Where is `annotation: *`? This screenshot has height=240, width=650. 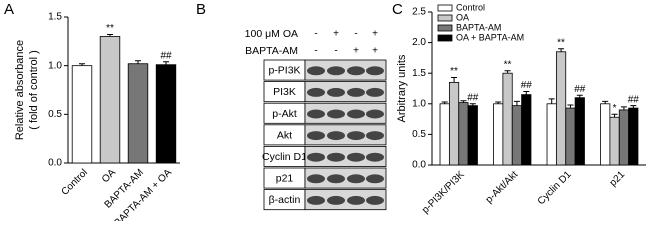 annotation: * is located at coordinates (615, 108).